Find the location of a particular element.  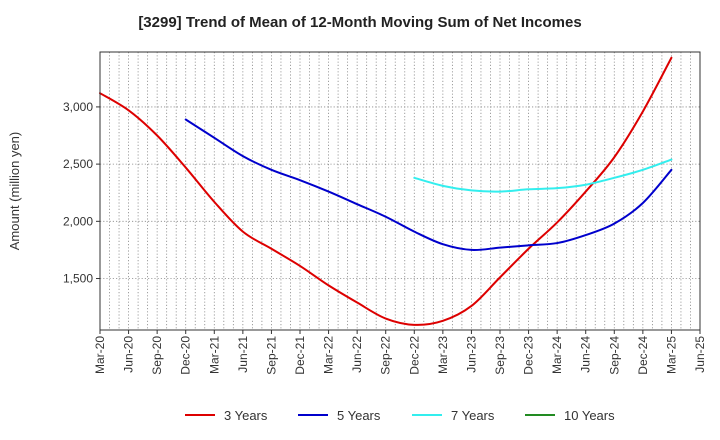

legend-label: 7 Years is located at coordinates (473, 415).